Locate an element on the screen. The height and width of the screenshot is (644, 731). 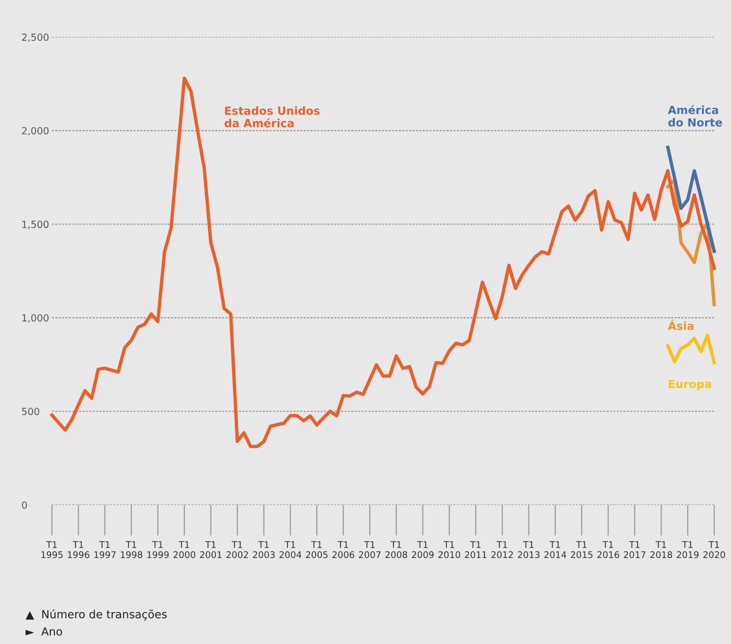
series-label: Europa is located at coordinates (690, 385).